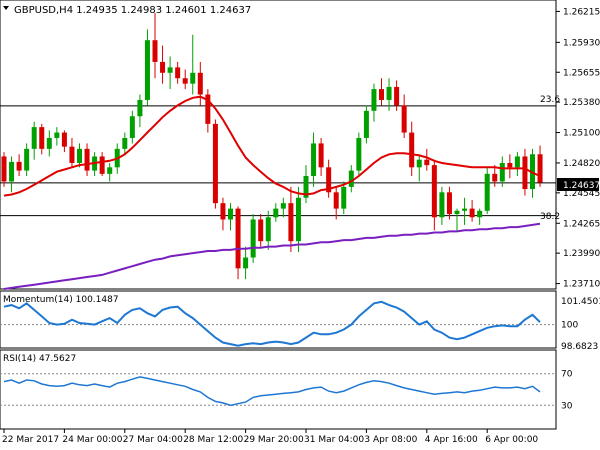 The image size is (600, 450). Describe the element at coordinates (579, 347) in the screenshot. I see `momentum-axis-tick: 98.6823` at that location.